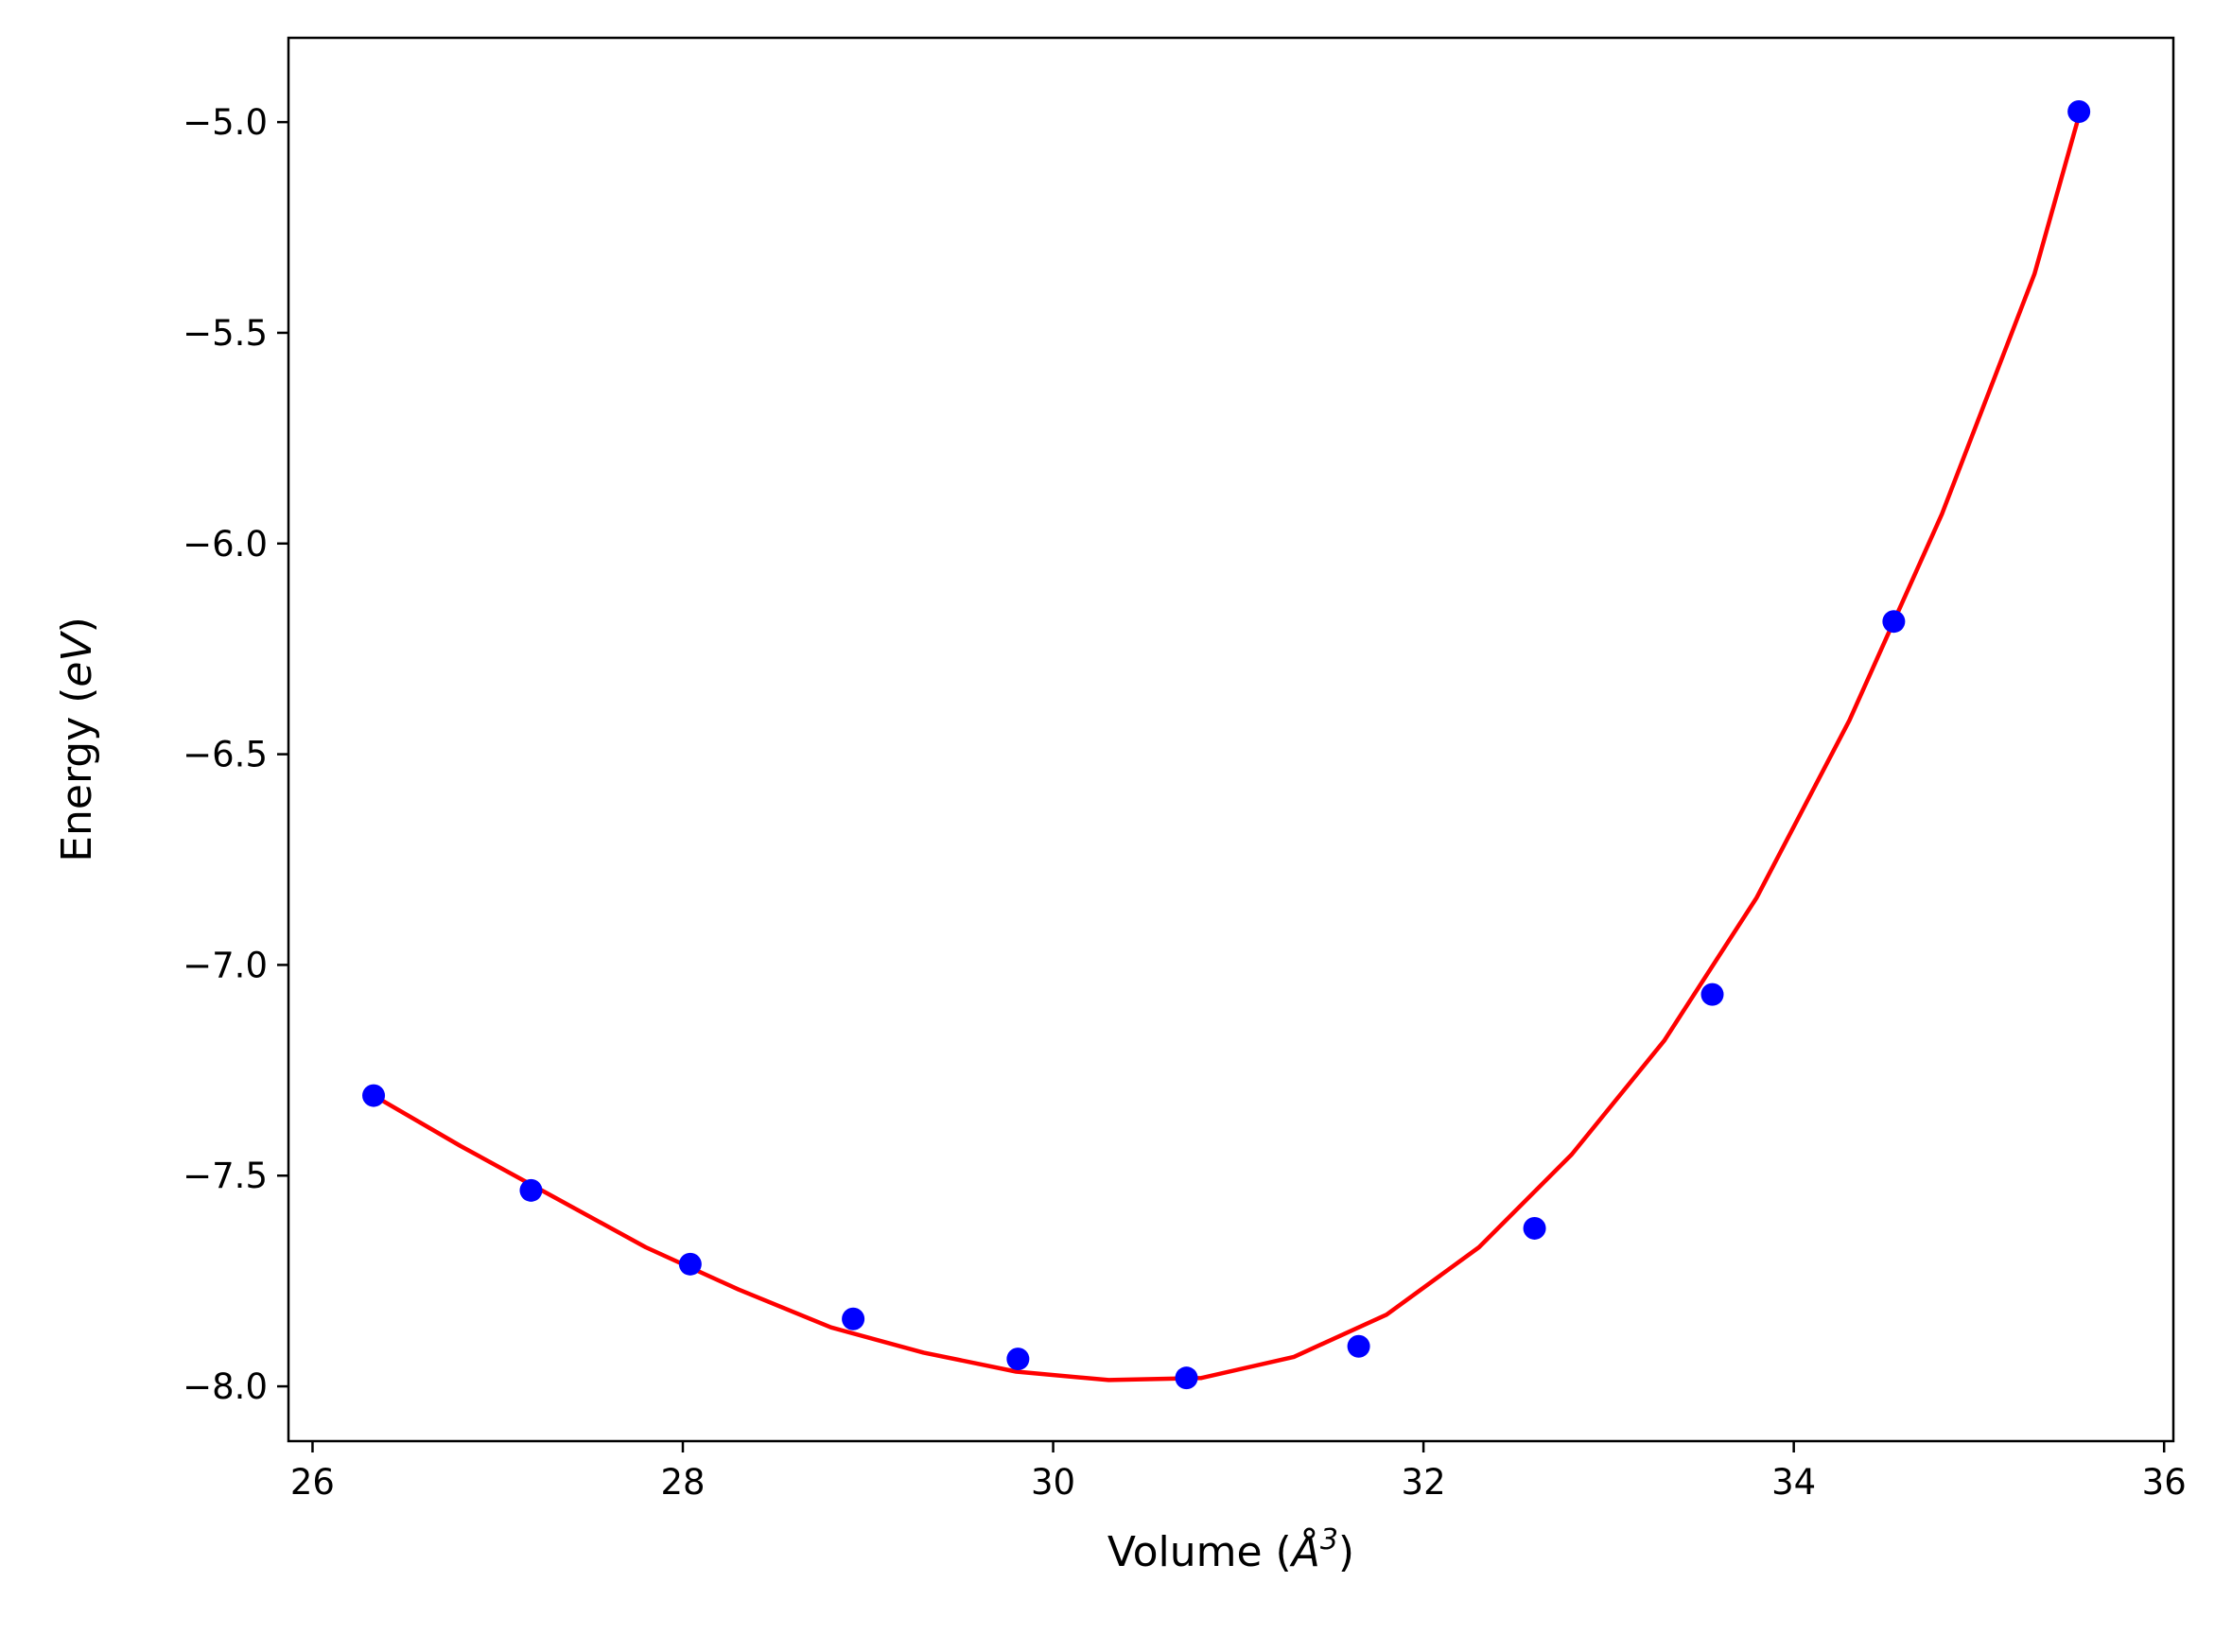  Describe the element at coordinates (1424, 1483) in the screenshot. I see `x-tick-label: 32` at that location.